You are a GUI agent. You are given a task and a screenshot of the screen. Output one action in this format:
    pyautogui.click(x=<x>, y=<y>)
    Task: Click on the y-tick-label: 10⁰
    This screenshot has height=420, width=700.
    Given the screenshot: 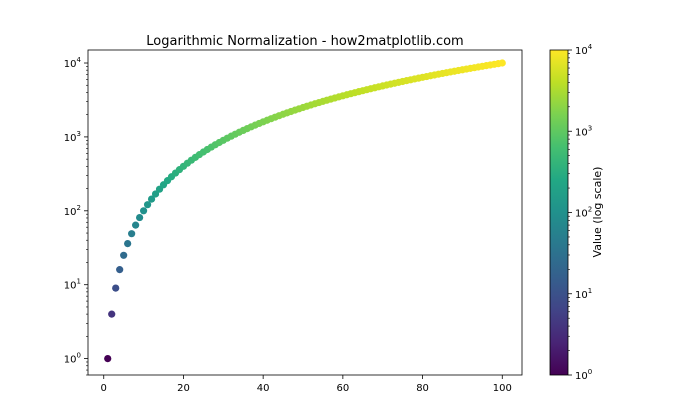 What is the action you would take?
    pyautogui.click(x=72, y=359)
    